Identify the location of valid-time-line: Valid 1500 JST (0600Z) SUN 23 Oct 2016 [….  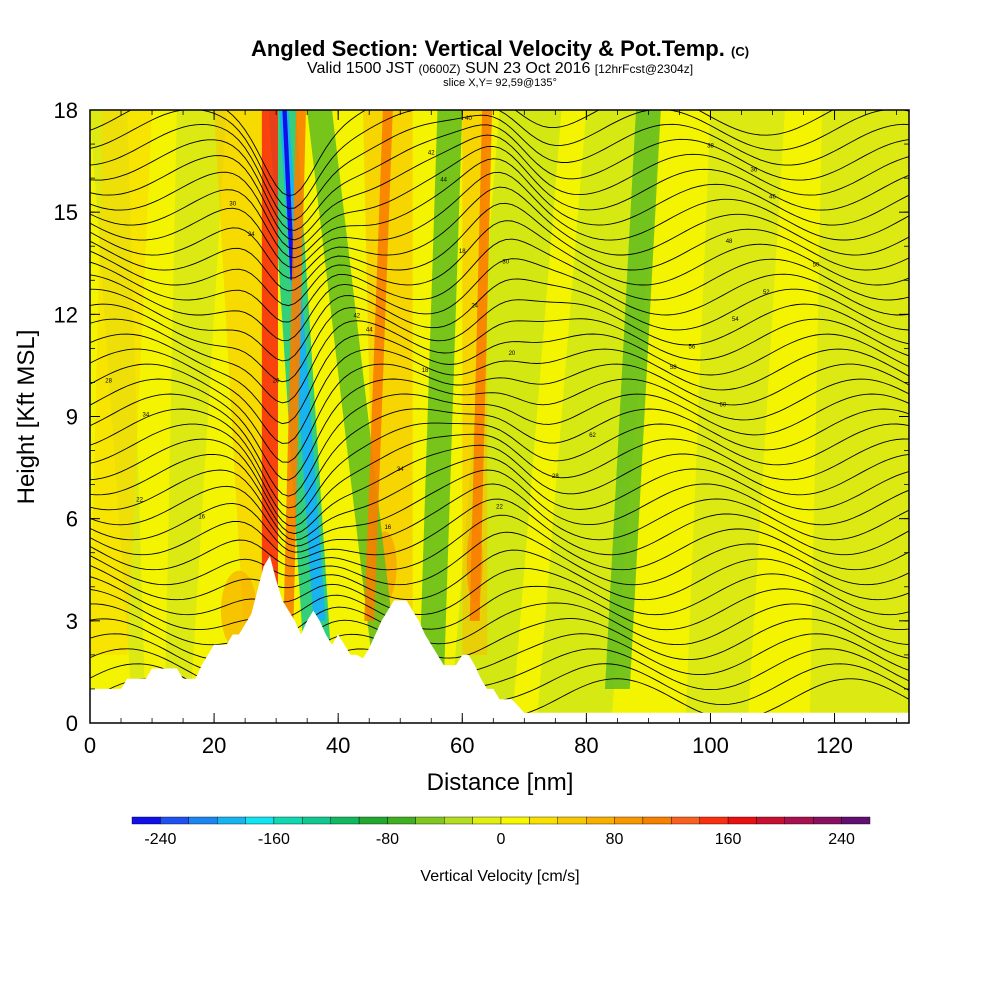
(500, 68).